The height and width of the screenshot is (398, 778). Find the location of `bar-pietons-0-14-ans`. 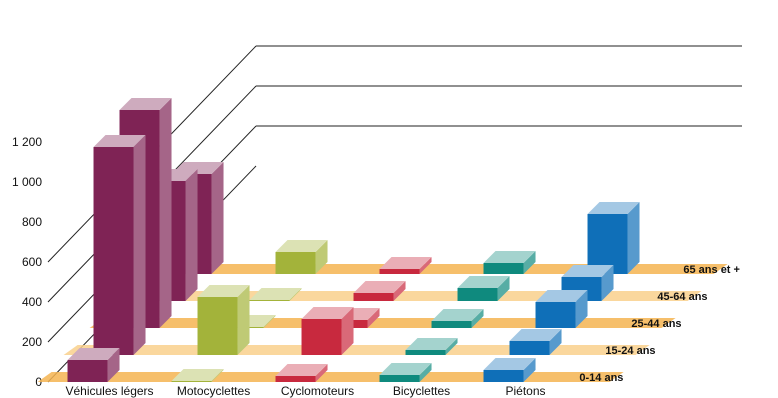

bar-pietons-0-14-ans is located at coordinates (509, 370).